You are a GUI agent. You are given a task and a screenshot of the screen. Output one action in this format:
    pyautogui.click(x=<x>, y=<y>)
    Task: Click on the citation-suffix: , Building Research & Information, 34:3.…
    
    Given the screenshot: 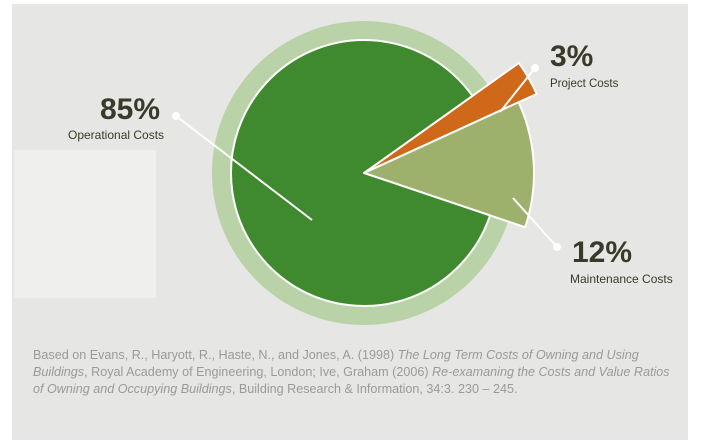 What is the action you would take?
    pyautogui.click(x=374, y=389)
    